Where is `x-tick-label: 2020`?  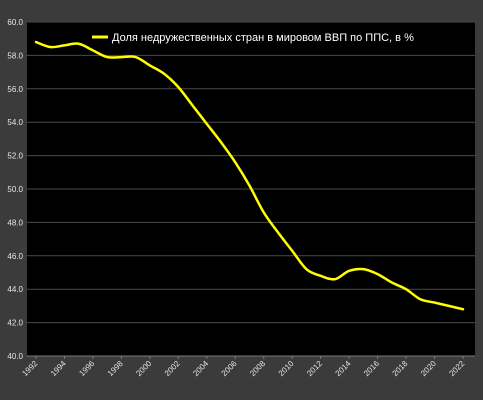
x-tick-label: 2020 is located at coordinates (428, 368).